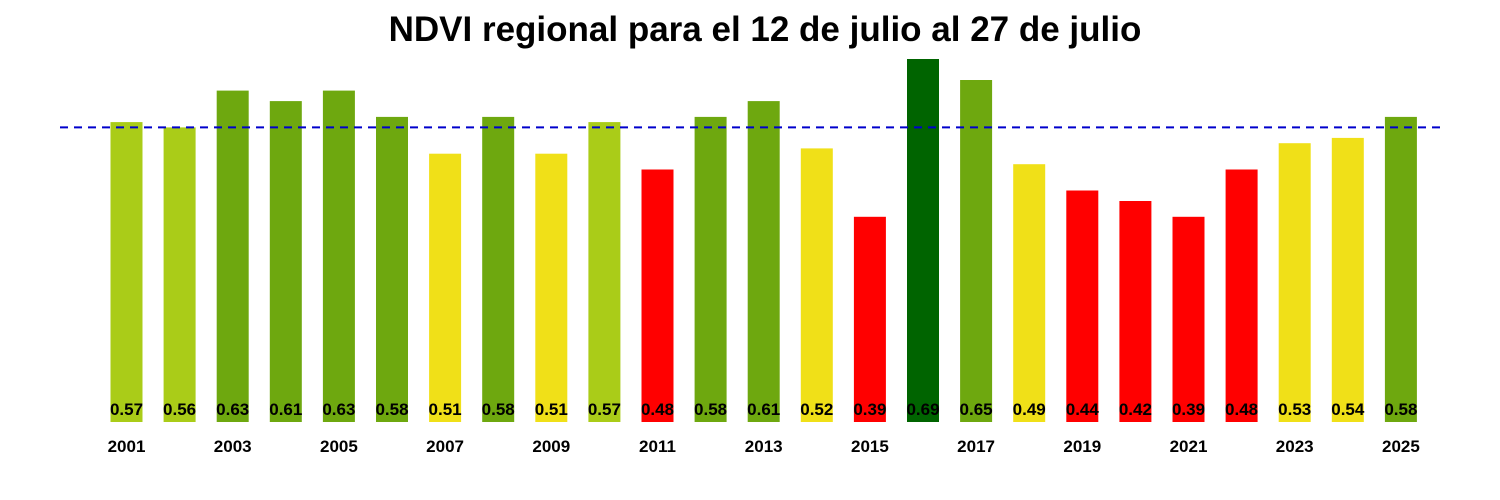  I want to click on bar-2023, so click(1294, 282).